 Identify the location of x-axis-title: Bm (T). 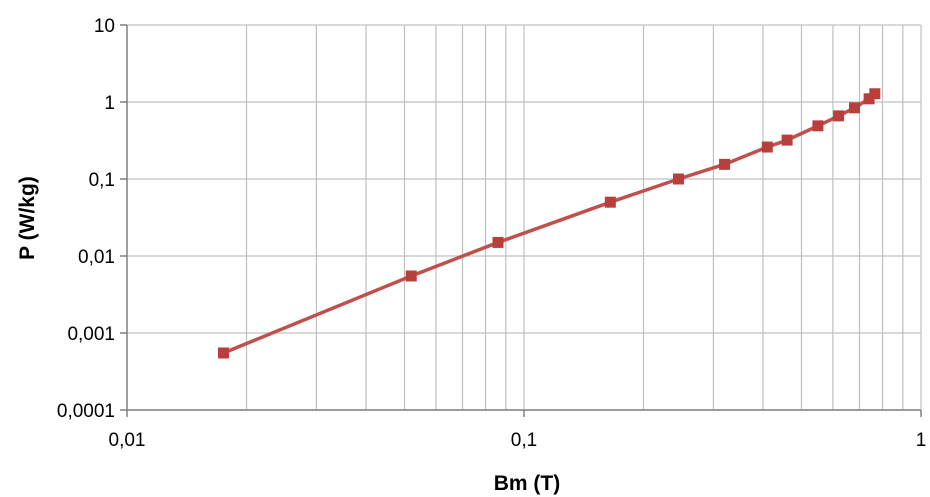
(527, 483).